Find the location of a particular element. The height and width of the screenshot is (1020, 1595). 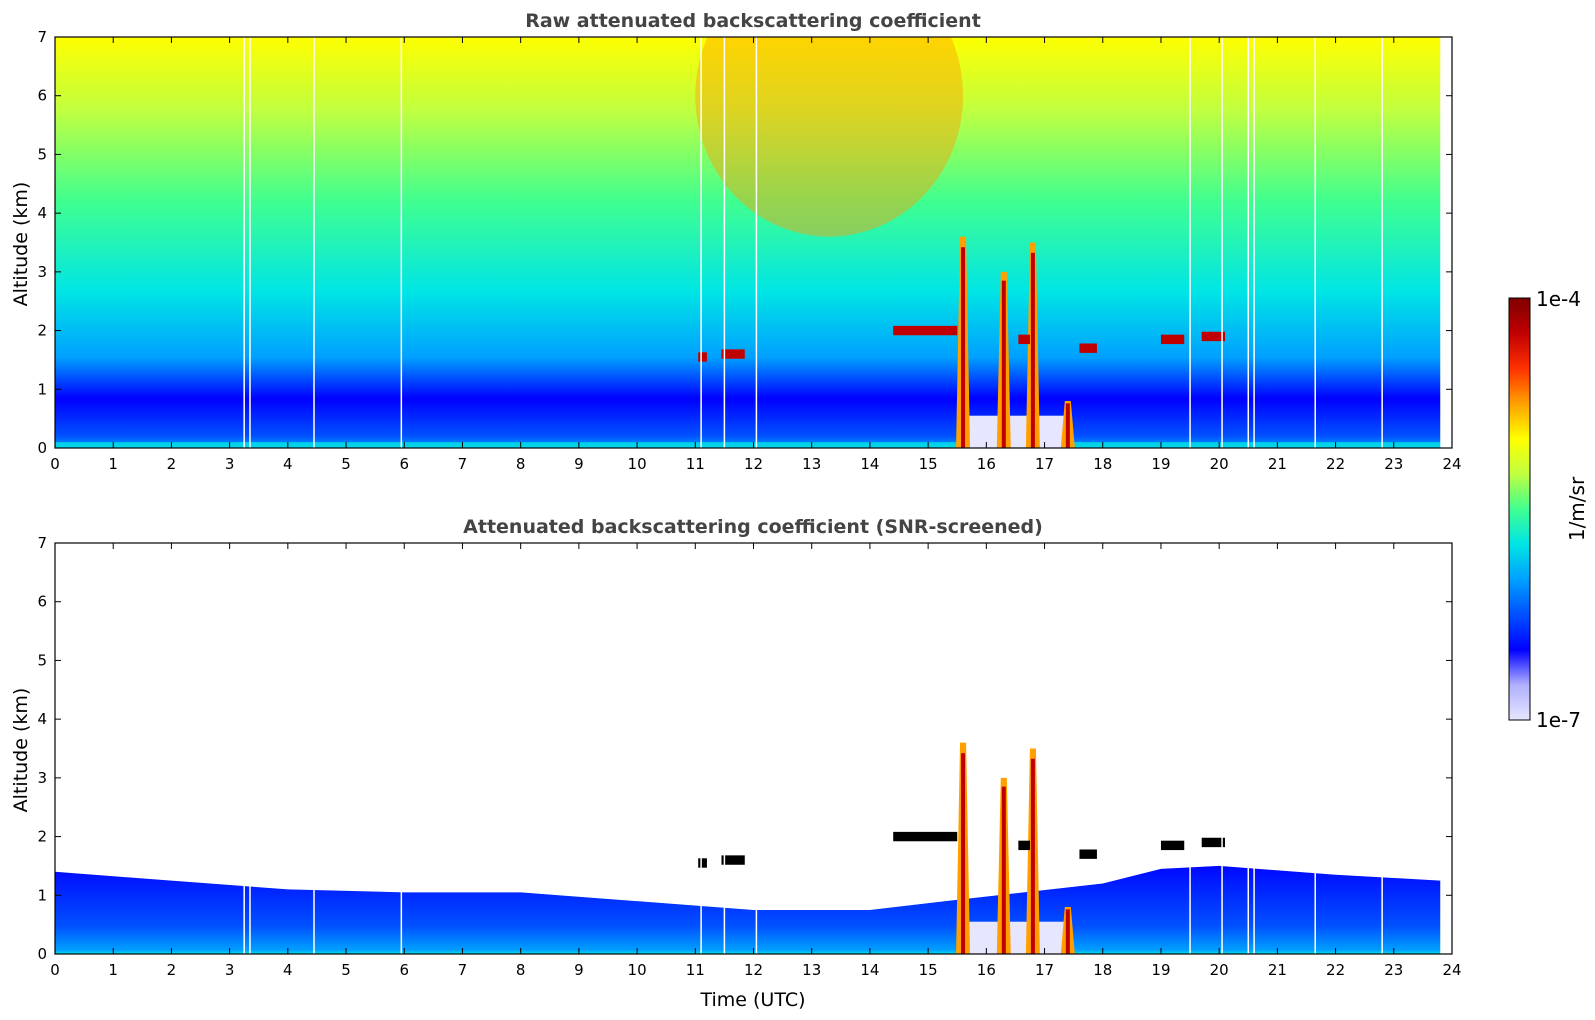

colorbar: 1e-4 1e-7 1/m/sr is located at coordinates (1548, 509).